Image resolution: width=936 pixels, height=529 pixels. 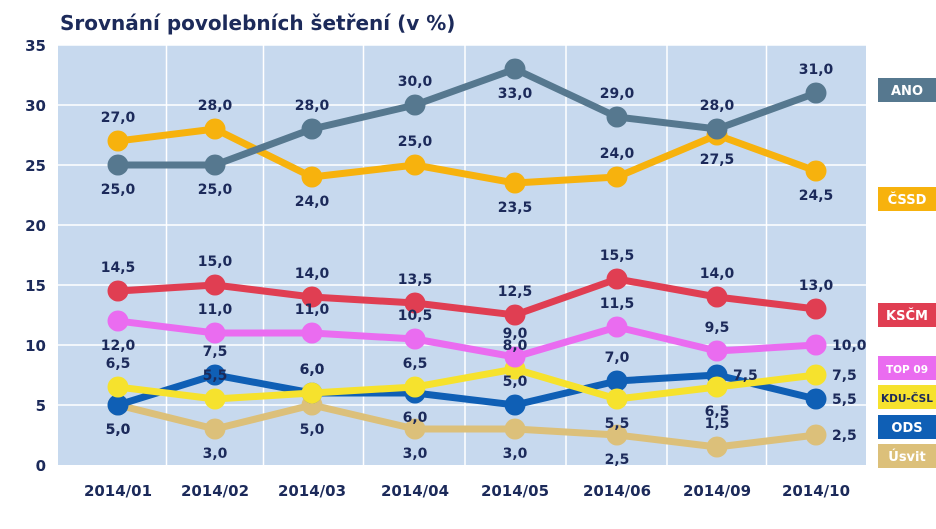 What do you see at coordinates (816, 70) in the screenshot?
I see `data-label: 31,0` at bounding box center [816, 70].